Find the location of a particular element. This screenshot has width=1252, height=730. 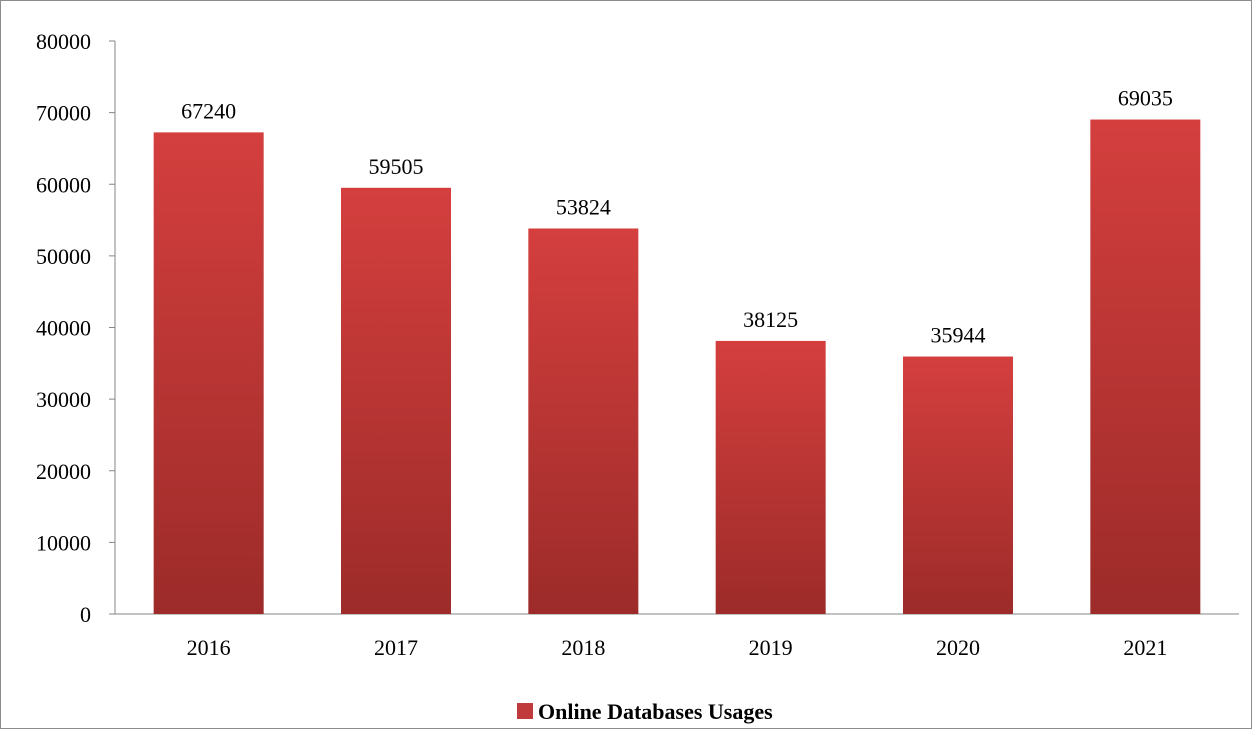

x-tick-label-2017: 2017 is located at coordinates (396, 647).